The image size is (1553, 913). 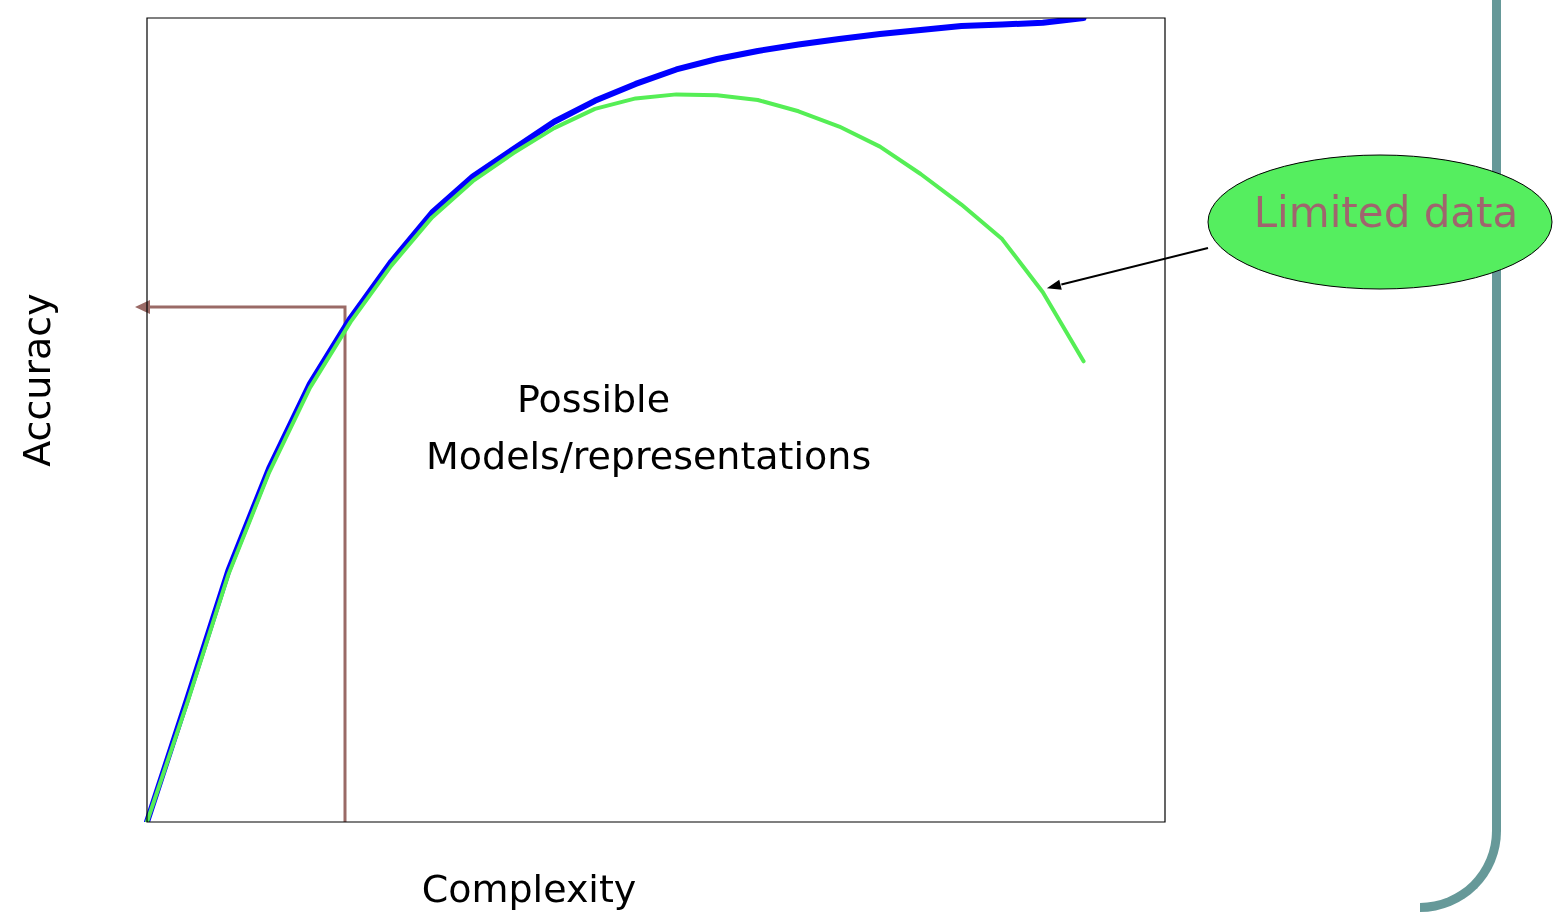 What do you see at coordinates (1386, 212) in the screenshot?
I see `text: Limited data` at bounding box center [1386, 212].